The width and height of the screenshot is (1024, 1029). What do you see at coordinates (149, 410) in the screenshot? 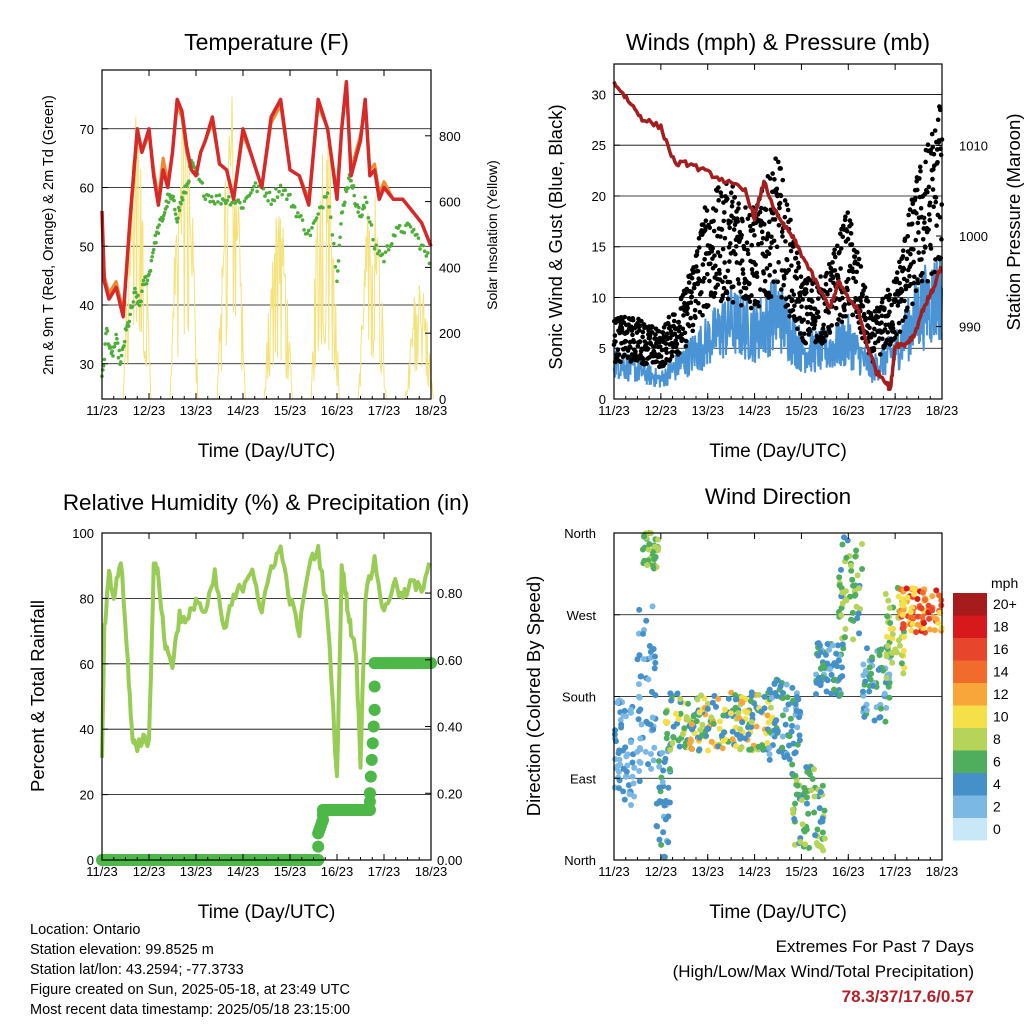
I see `temp-xtick-label: 12/23` at bounding box center [149, 410].